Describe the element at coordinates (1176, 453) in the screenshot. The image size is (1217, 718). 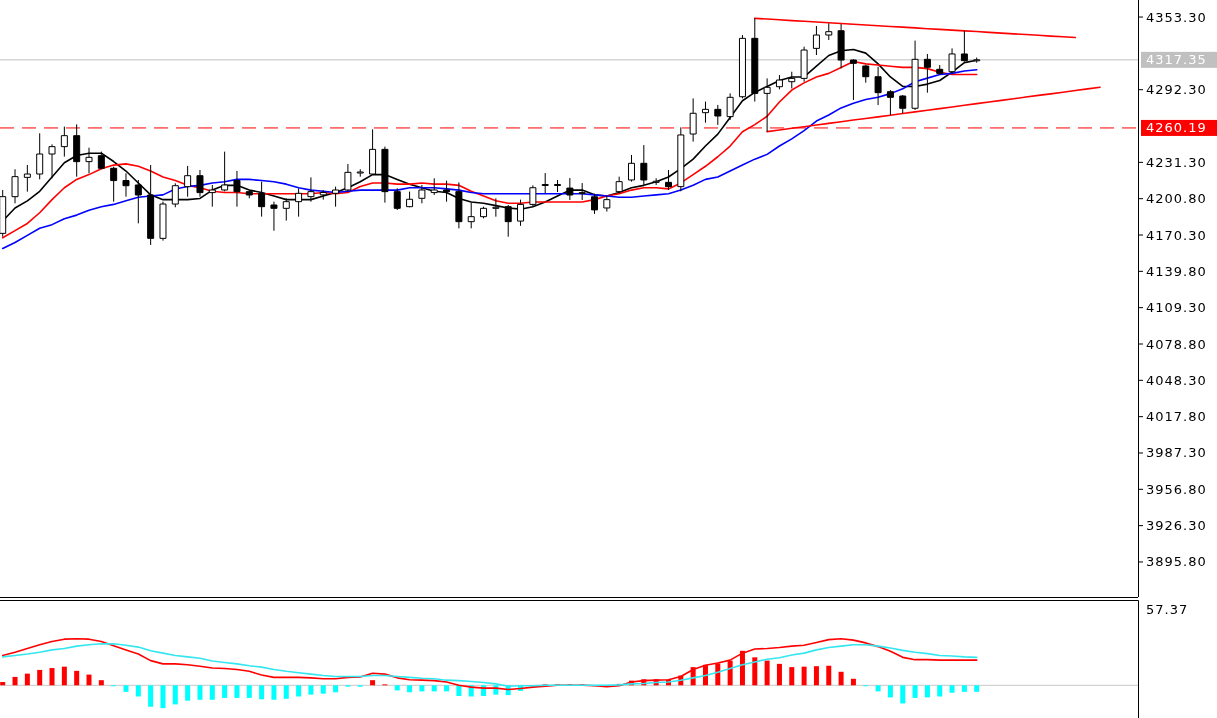
I see `y-tick-label: 3987.30` at that location.